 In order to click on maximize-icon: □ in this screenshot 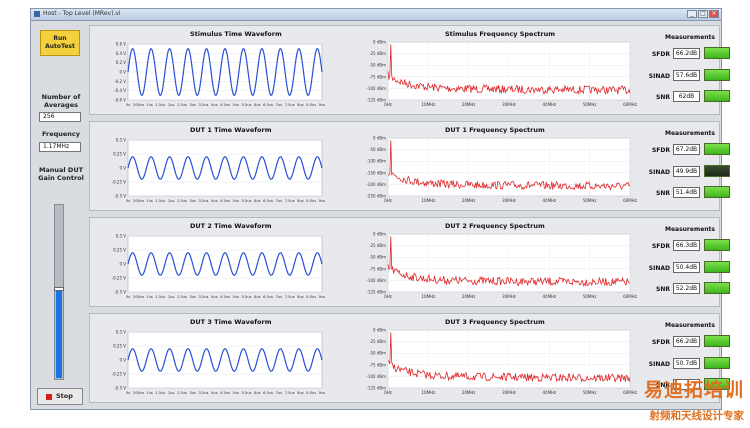, I will do `click(703, 14)`.